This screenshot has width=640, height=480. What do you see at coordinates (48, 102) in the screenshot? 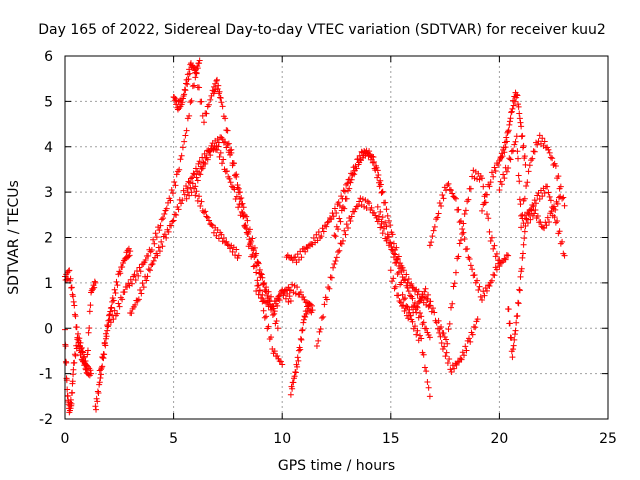
I see `y-tick-label: 5` at bounding box center [48, 102].